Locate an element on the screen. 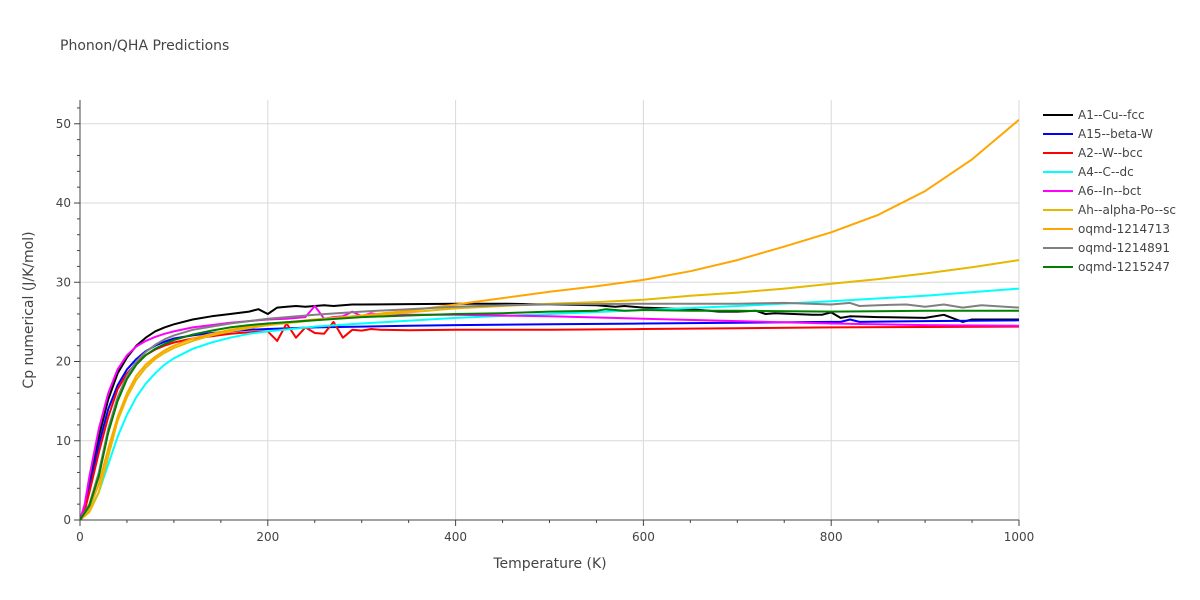 The width and height of the screenshot is (1200, 600). legend-label: A15--beta-W is located at coordinates (1115, 134).